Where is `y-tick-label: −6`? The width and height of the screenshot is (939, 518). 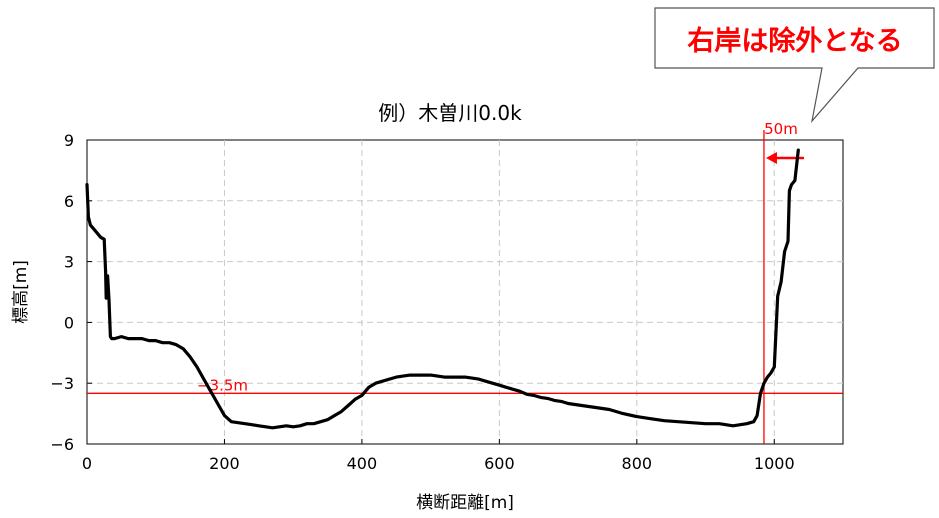 y-tick-label: −6 is located at coordinates (62, 444).